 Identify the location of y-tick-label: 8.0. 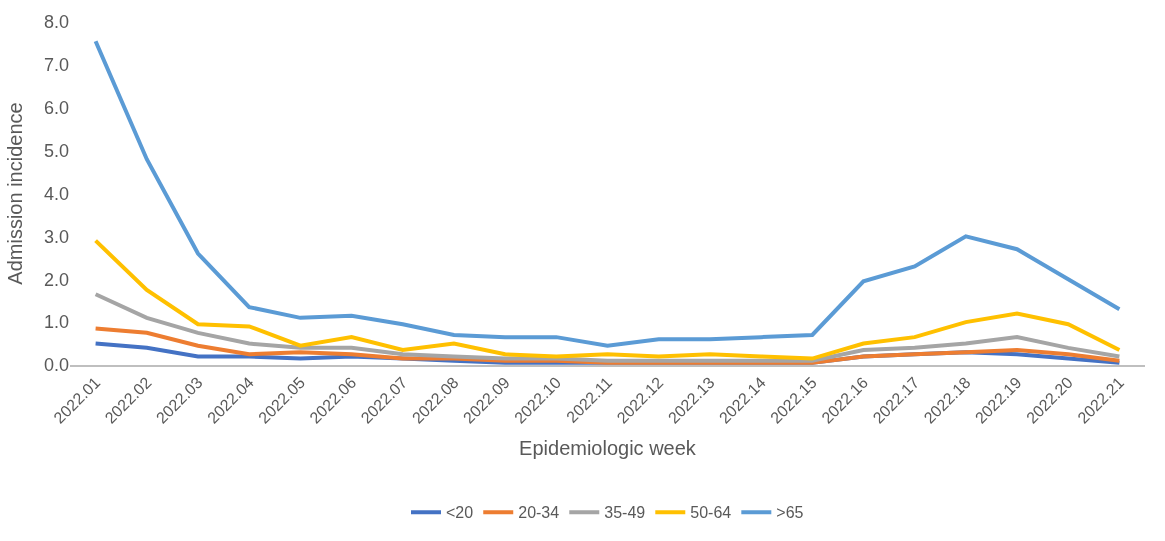
(56, 22).